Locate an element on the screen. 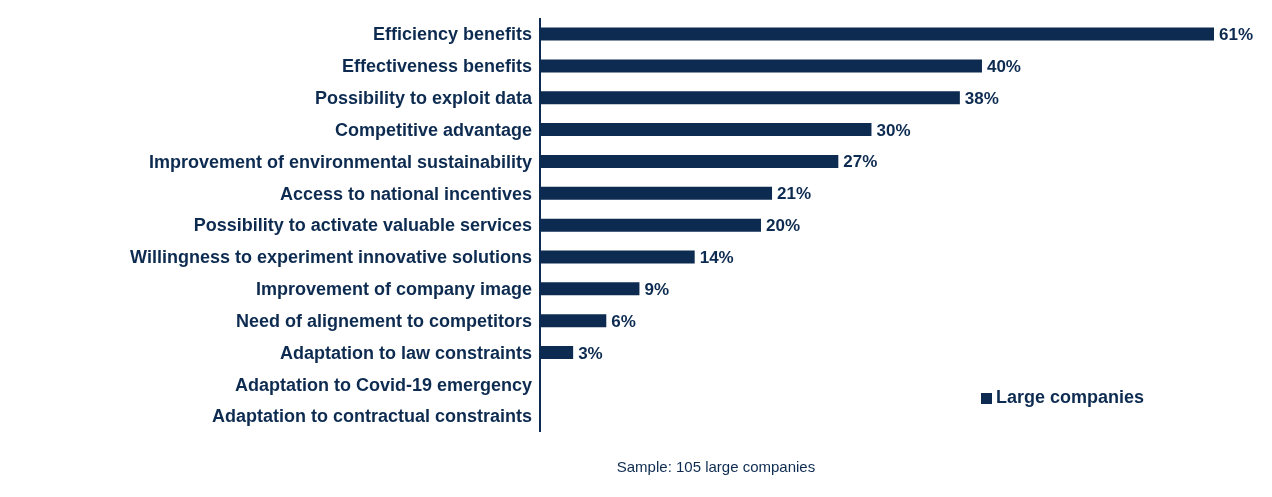 The width and height of the screenshot is (1272, 497). data-label: 14% is located at coordinates (716, 258).